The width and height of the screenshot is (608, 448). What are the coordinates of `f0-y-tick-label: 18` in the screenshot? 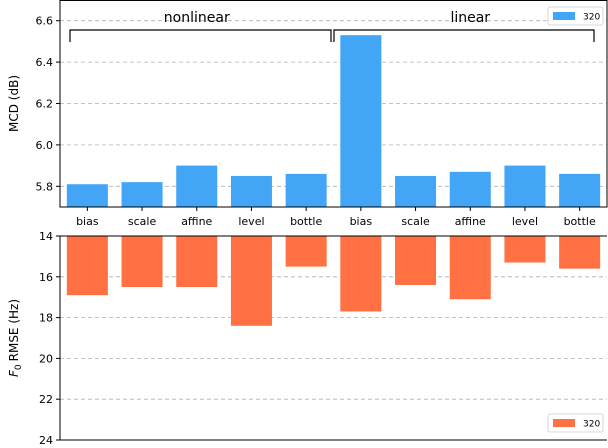 It's located at (46, 318).